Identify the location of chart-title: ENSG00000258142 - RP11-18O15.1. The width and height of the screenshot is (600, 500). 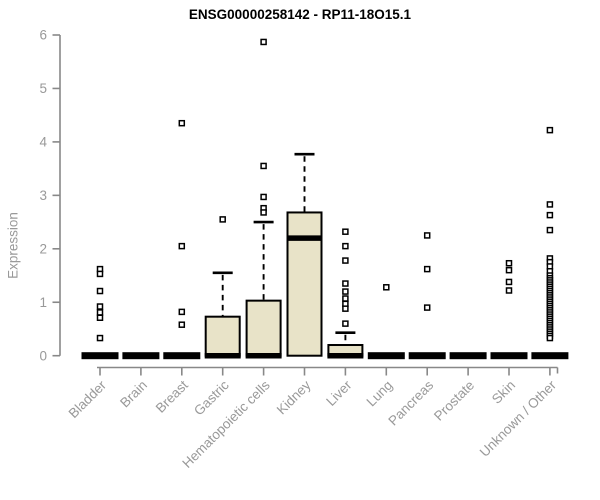
(300, 14).